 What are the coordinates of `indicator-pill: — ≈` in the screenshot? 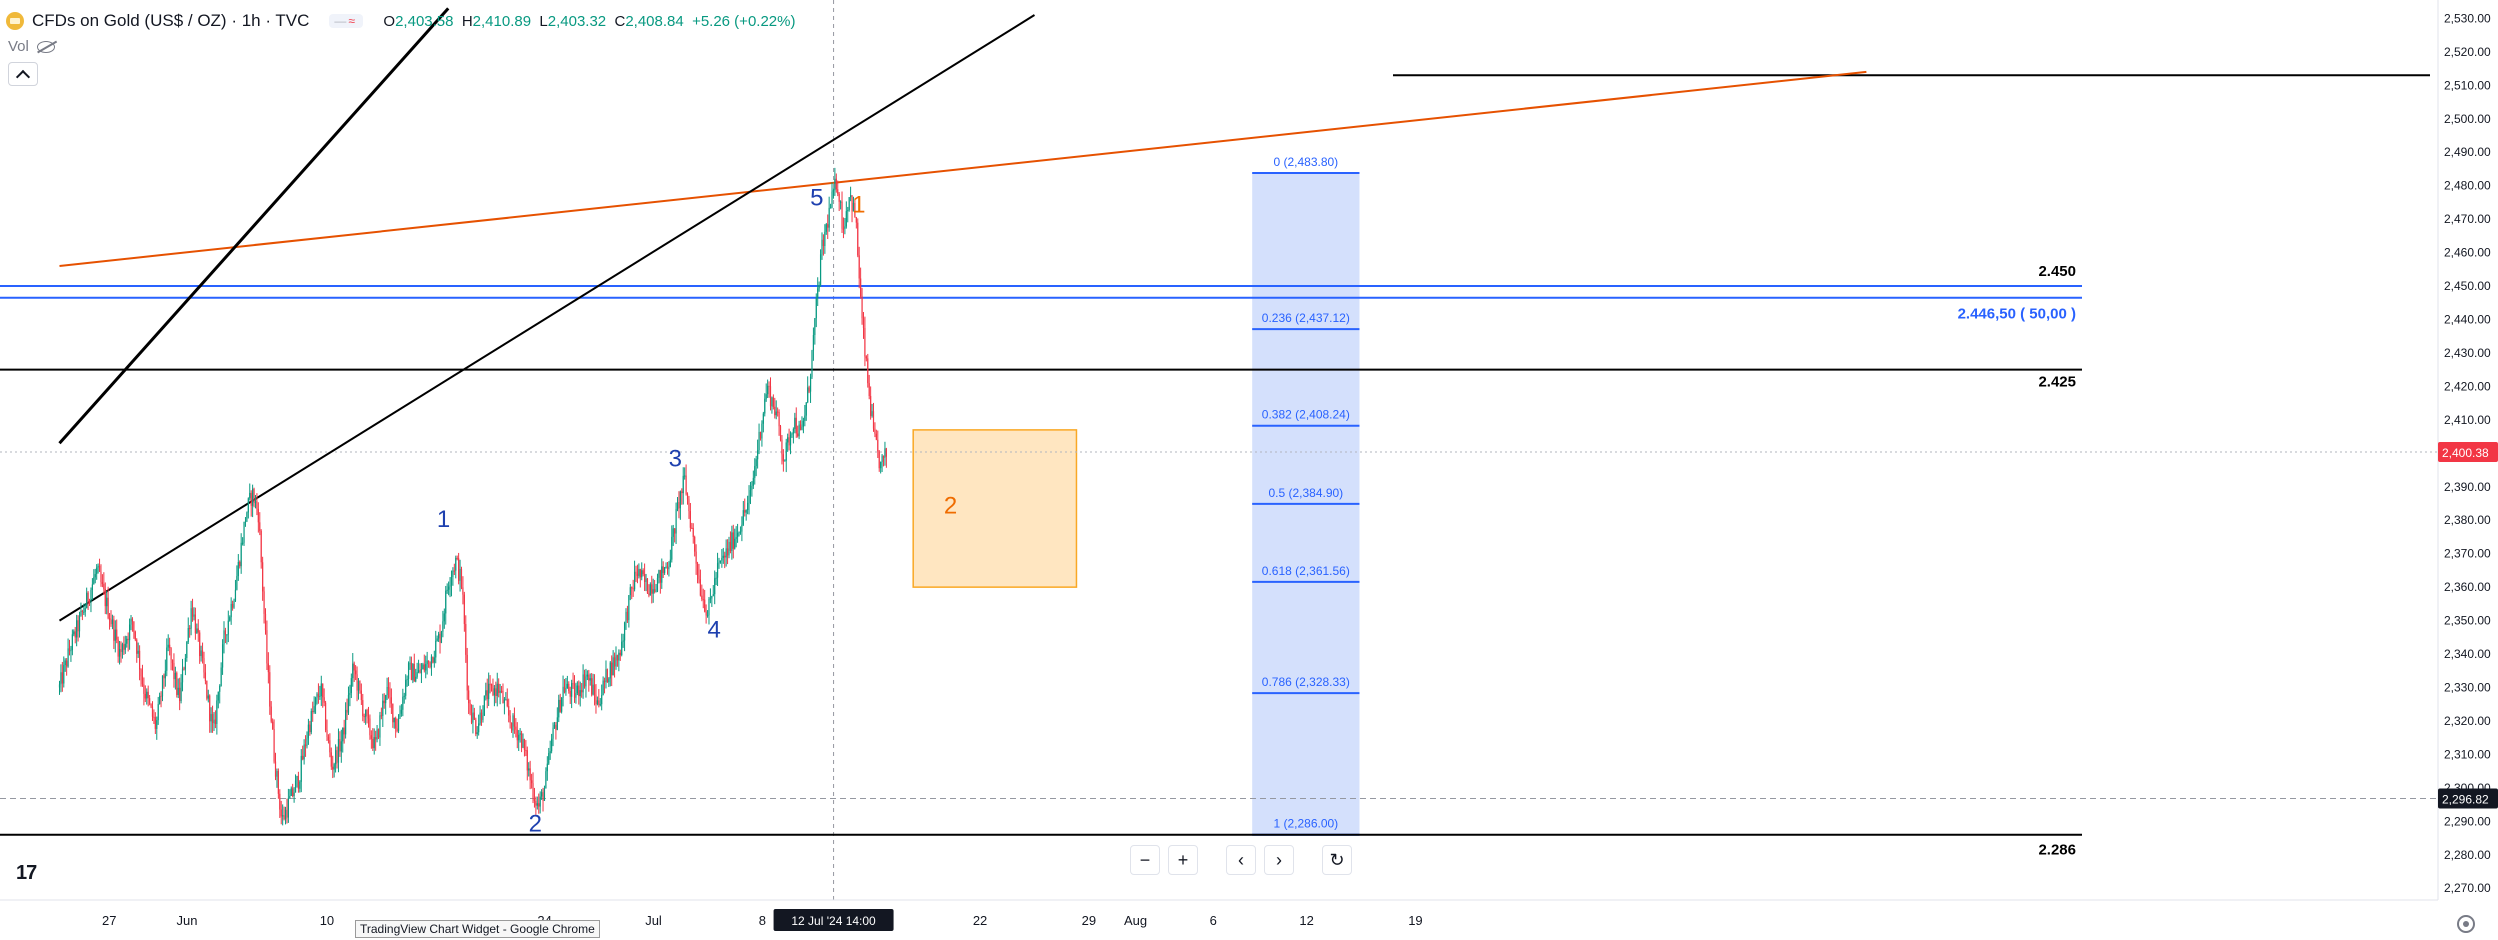 It's located at (346, 21).